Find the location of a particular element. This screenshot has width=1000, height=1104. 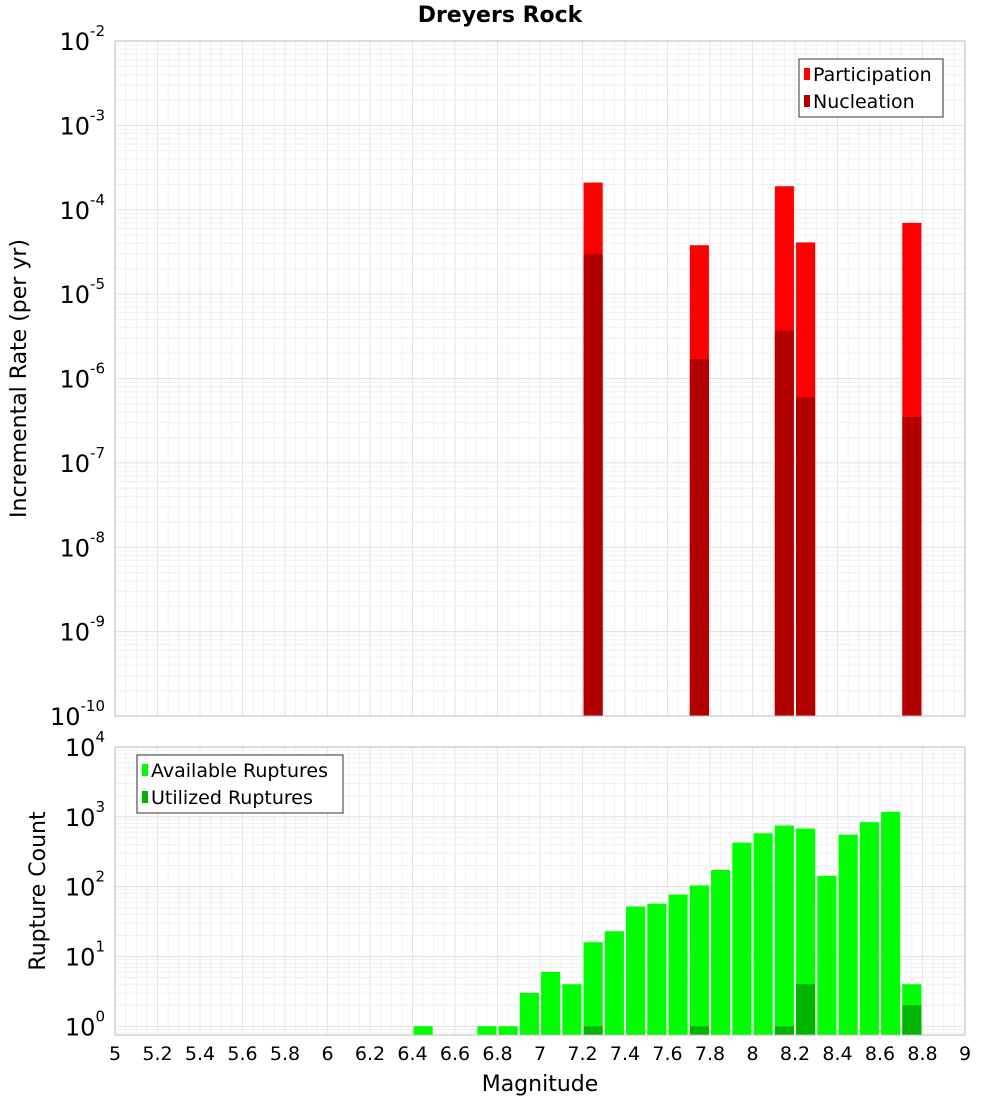

x-tick-label: 5.6 is located at coordinates (242, 1054).